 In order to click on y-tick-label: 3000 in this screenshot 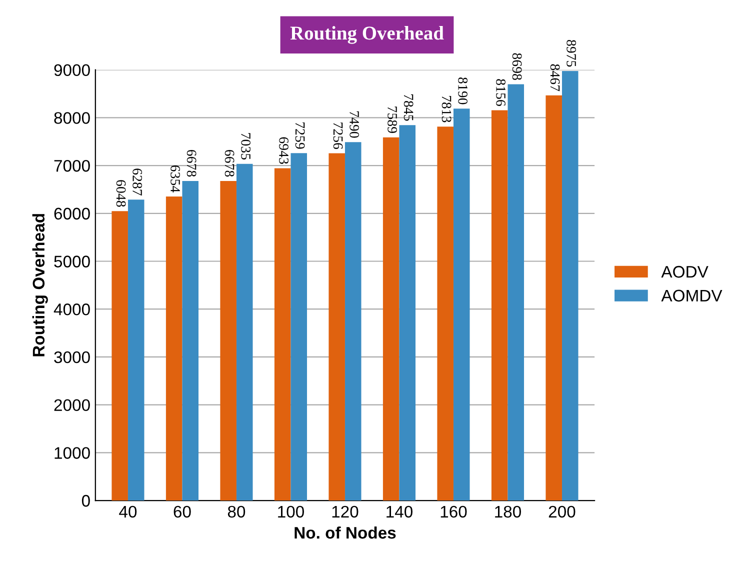, I will do `click(72, 357)`.